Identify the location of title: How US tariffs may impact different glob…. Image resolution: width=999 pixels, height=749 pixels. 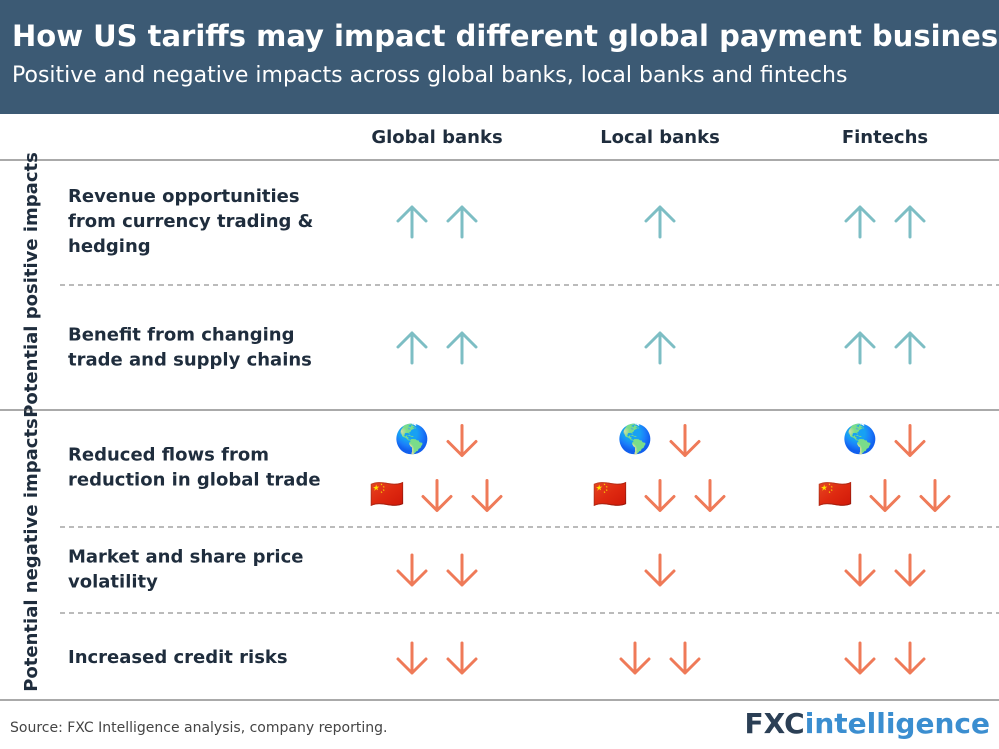
(505, 36).